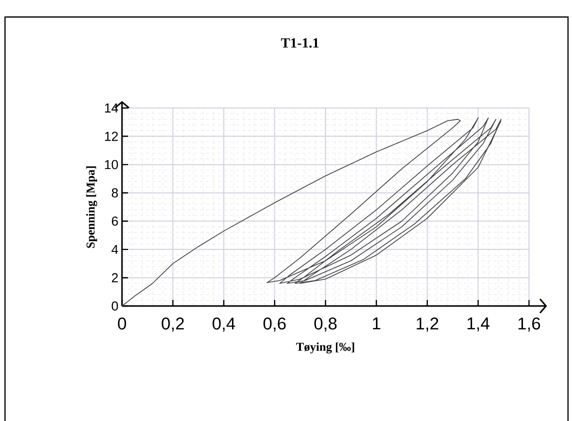 This screenshot has height=421, width=572. I want to click on y-tick-label: 4, so click(115, 249).